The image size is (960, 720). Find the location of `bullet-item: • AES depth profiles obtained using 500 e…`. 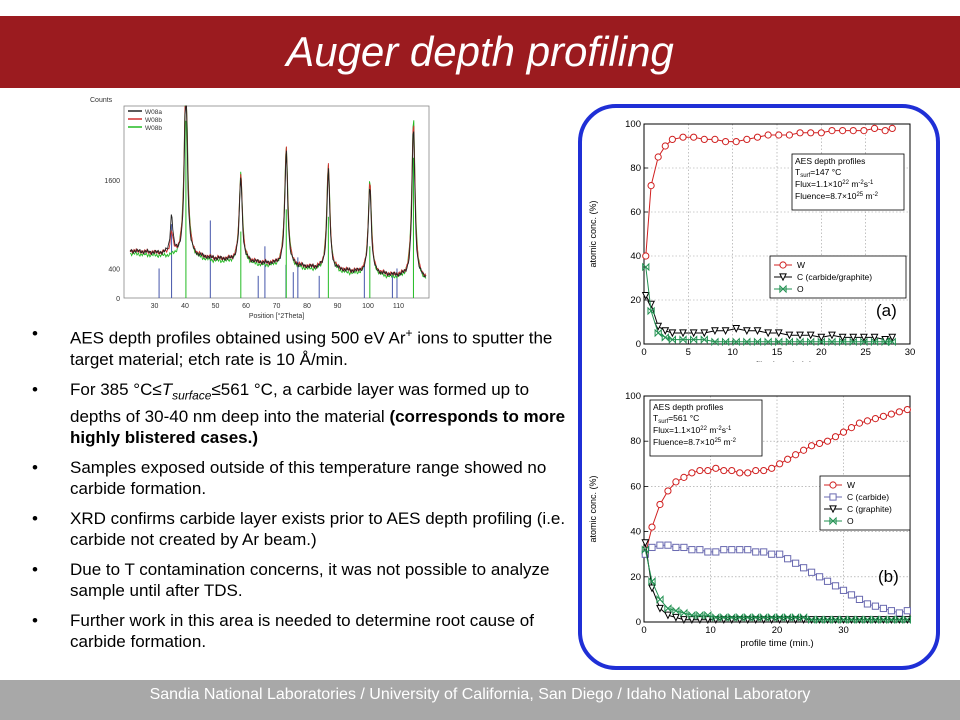

bullet-item: • AES depth profiles obtained using 500 e… is located at coordinates (302, 346).